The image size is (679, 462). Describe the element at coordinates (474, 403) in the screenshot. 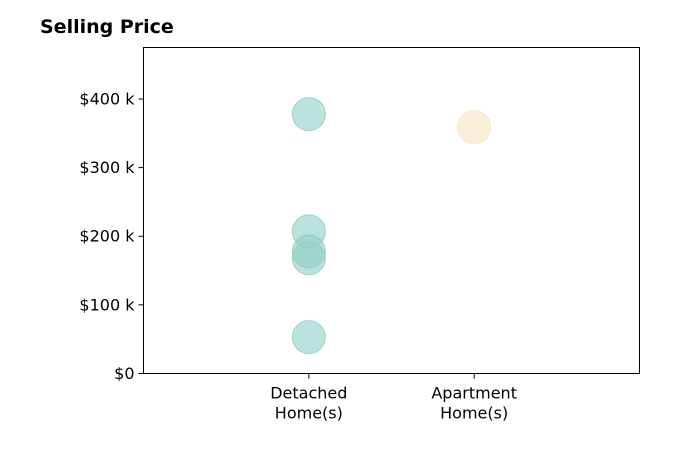

I see `x-tick-label: Apartment Home(s)` at that location.